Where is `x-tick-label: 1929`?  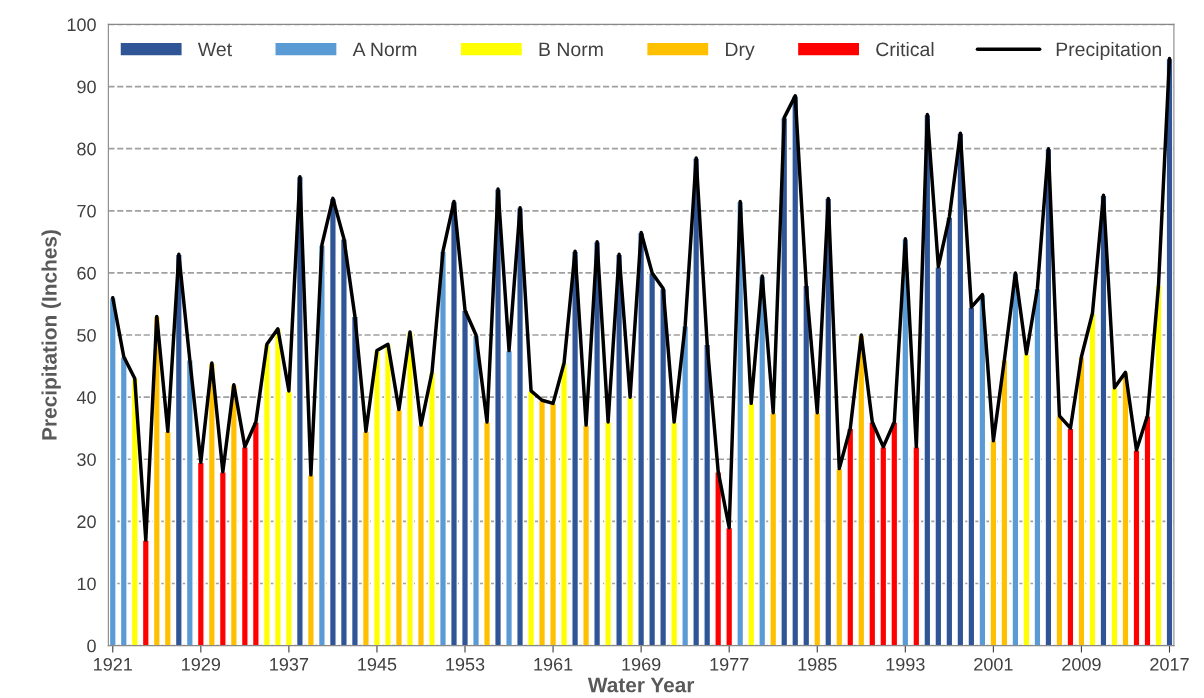 x-tick-label: 1929 is located at coordinates (201, 664).